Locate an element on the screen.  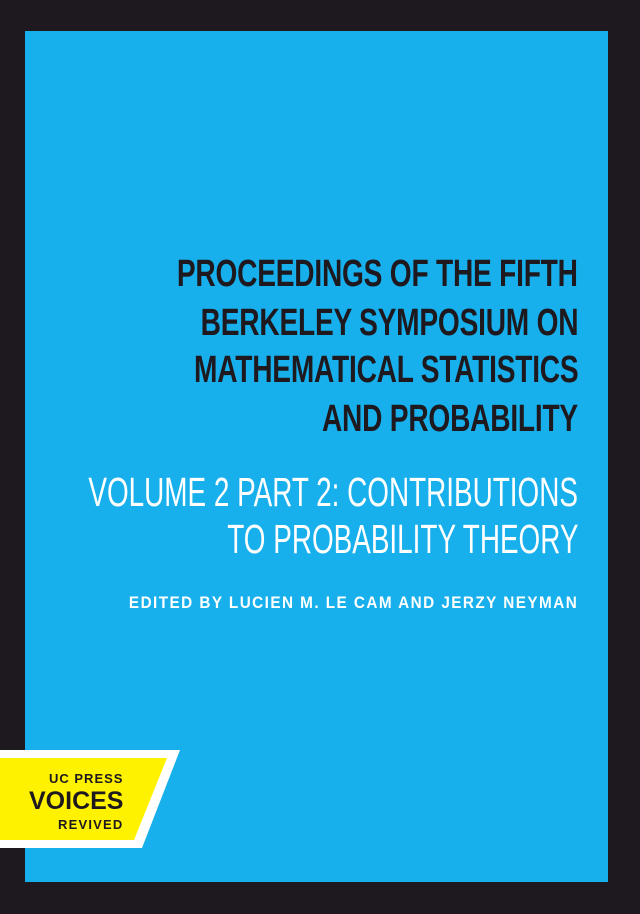
badge-yellow-fill is located at coordinates (83, 799).